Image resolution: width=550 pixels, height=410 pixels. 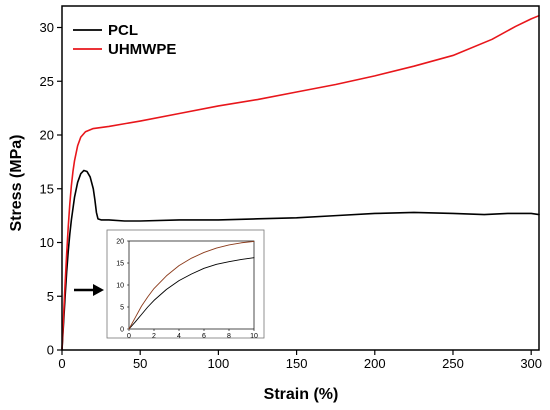 I want to click on main-x-tick-label: 0, so click(x=61, y=363).